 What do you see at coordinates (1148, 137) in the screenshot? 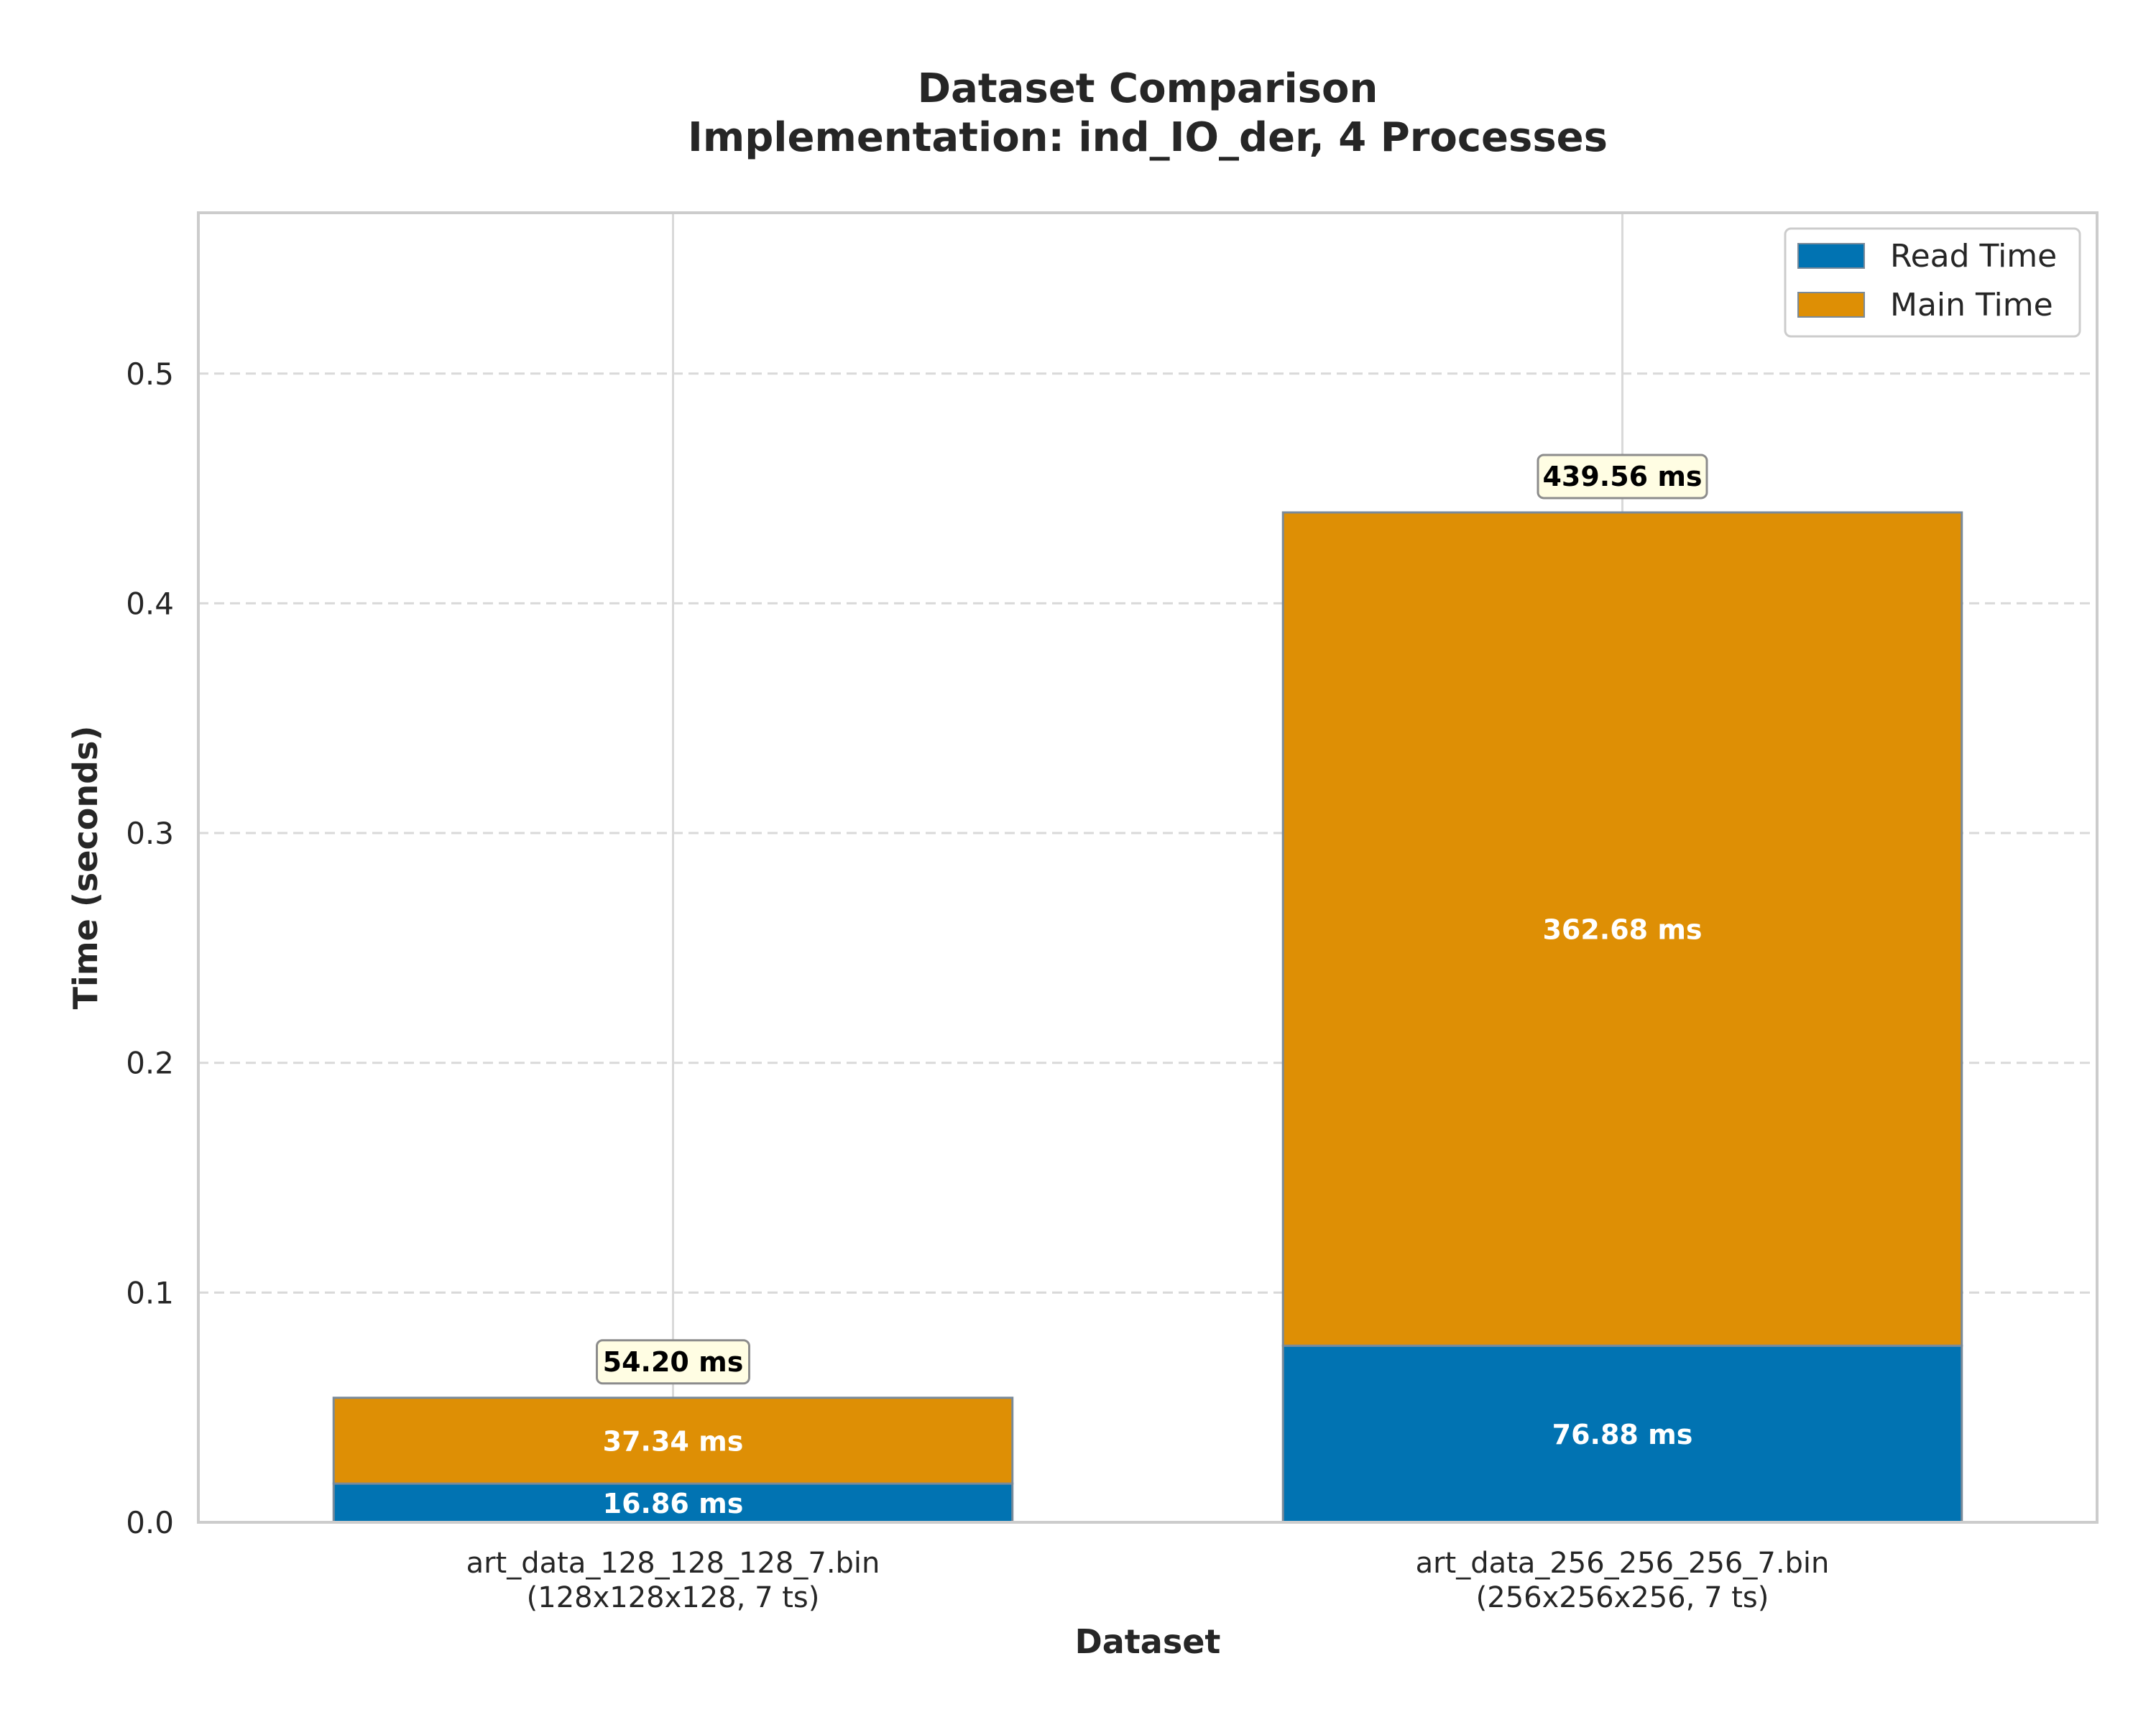
I see `chart-subtitle: Implementation: ind_IO_der, 4 Processes` at bounding box center [1148, 137].